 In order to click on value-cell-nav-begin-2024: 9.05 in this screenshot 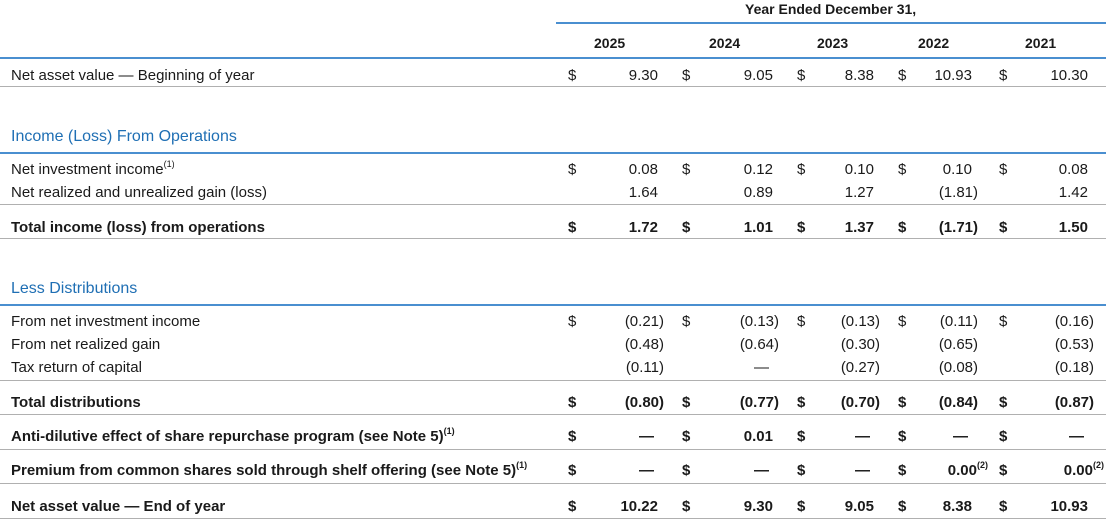, I will do `click(758, 75)`.